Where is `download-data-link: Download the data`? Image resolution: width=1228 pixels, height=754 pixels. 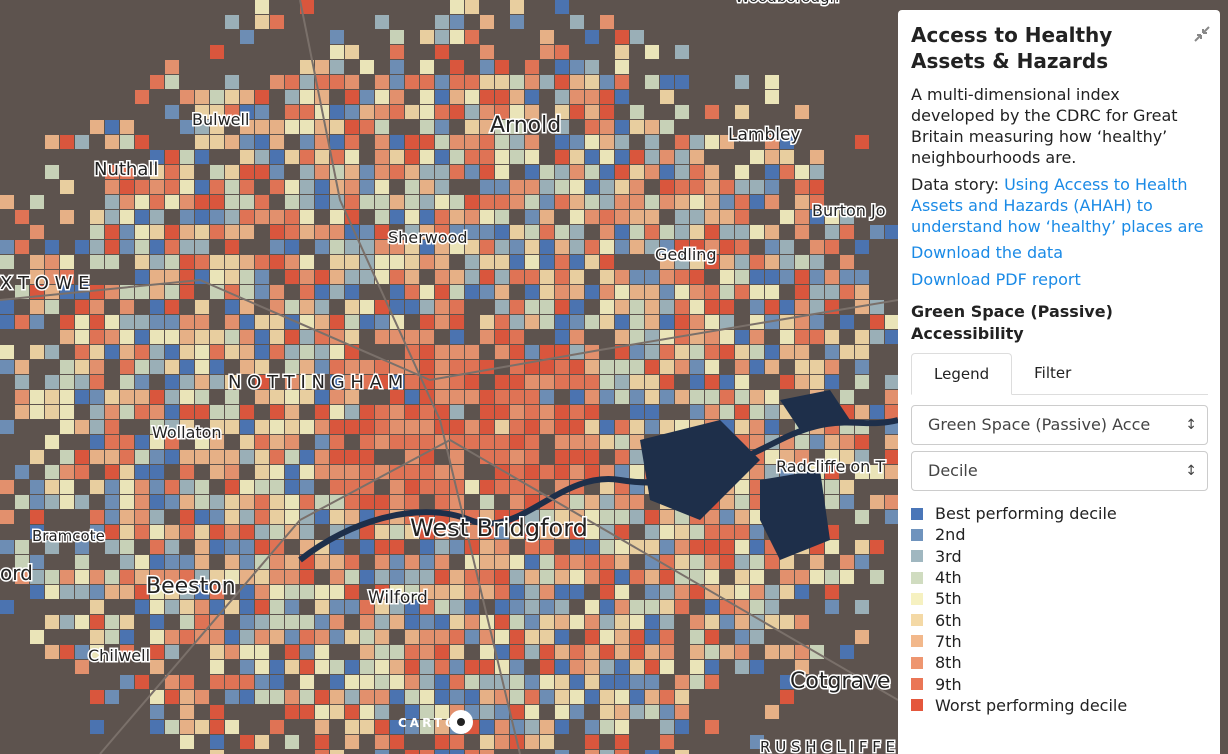 download-data-link: Download the data is located at coordinates (987, 252).